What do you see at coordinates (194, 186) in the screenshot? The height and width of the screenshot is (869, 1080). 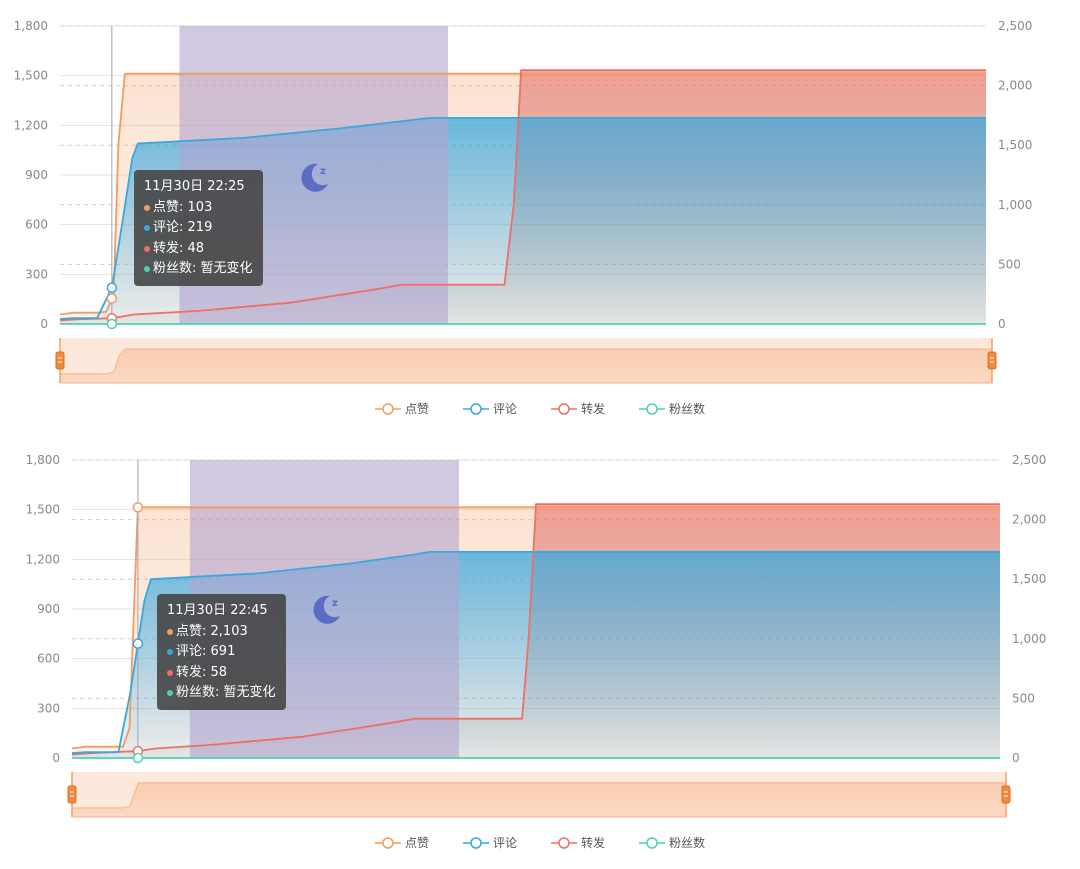 I see `tooltip-title: 11月30日 22:25` at bounding box center [194, 186].